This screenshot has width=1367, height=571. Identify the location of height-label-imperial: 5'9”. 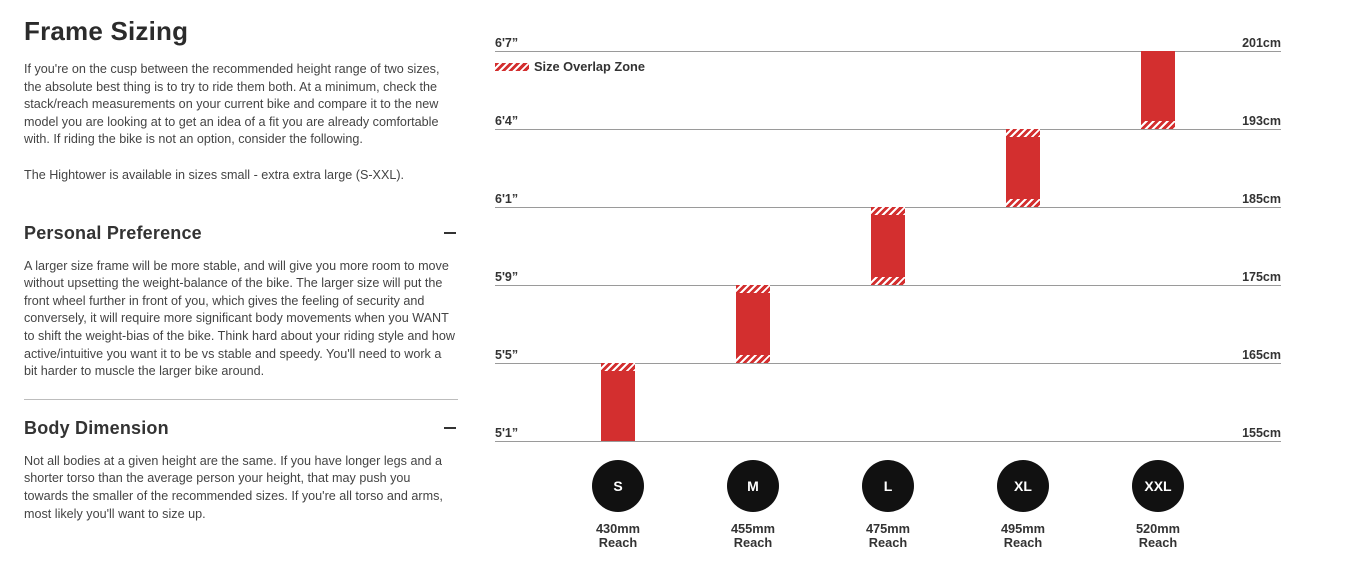
(507, 277).